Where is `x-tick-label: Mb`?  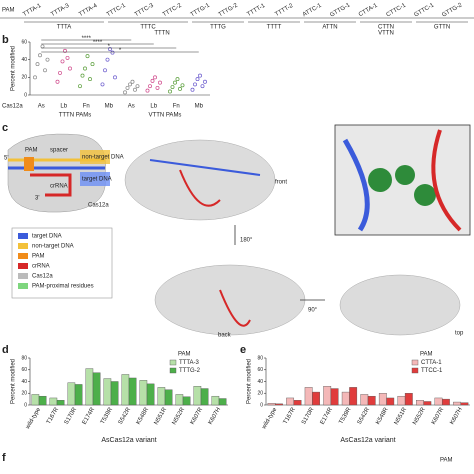 x-tick-label: Mb is located at coordinates (109, 107).